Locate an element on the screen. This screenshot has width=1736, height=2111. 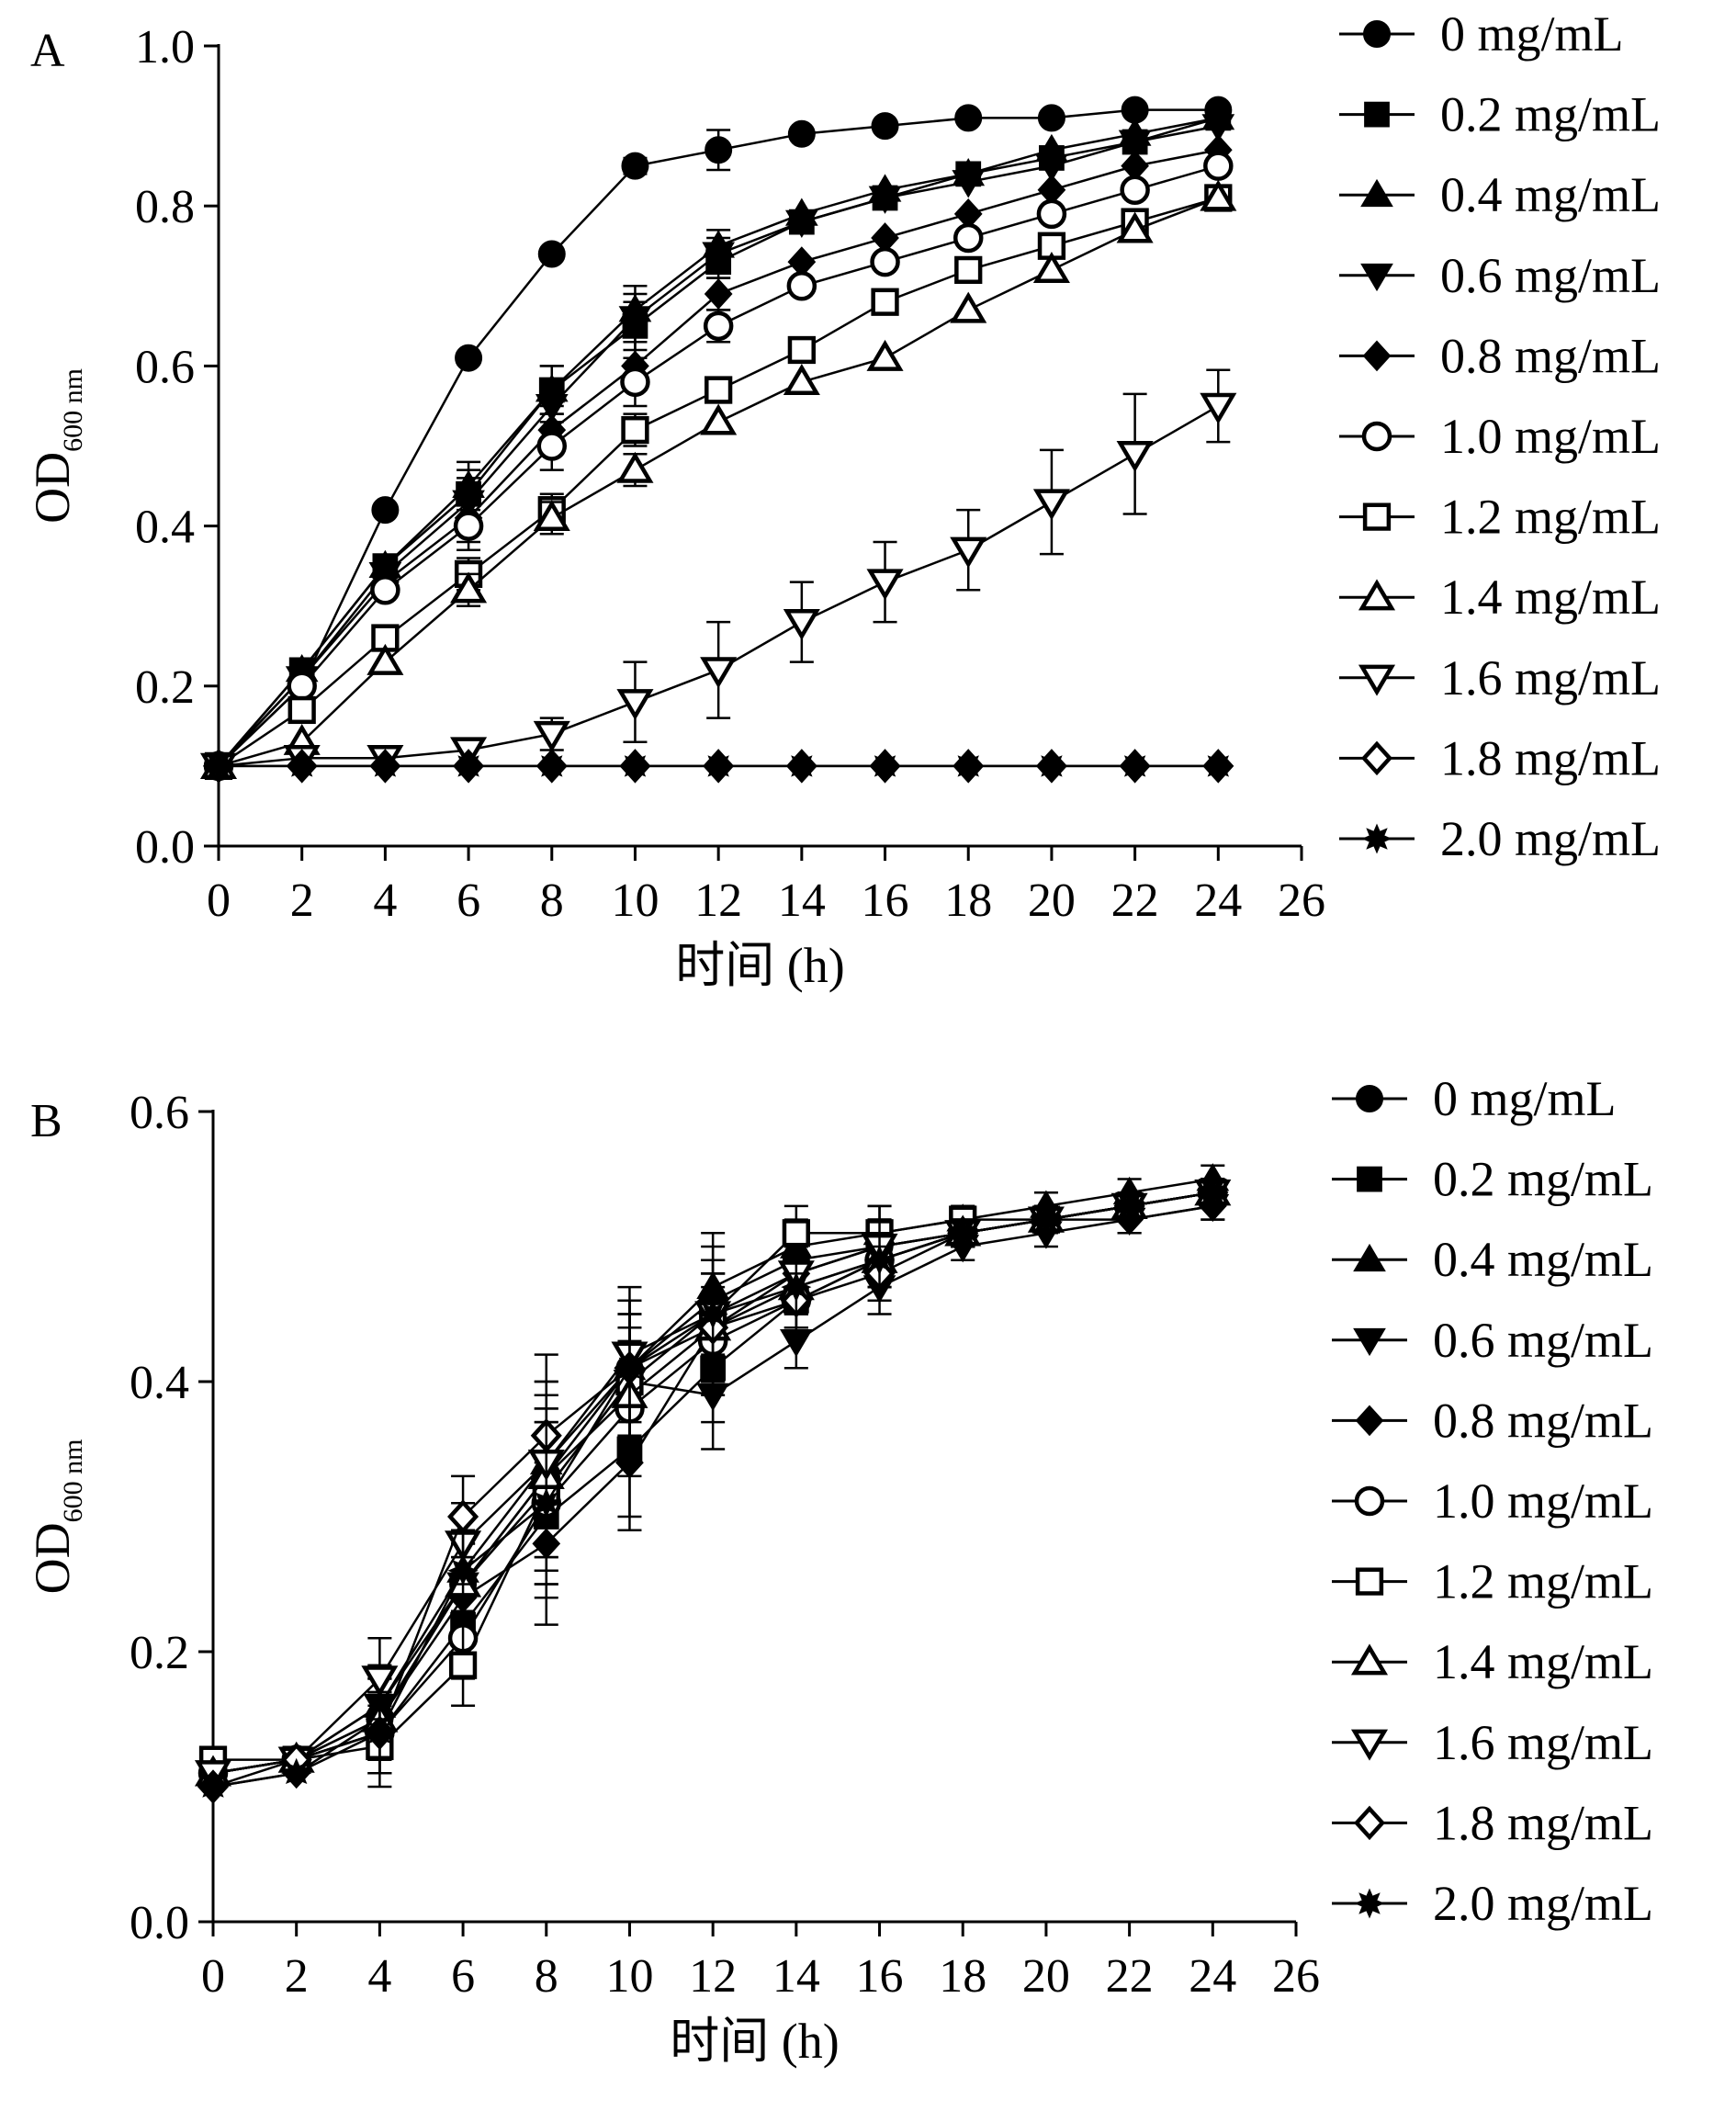
x-tick-label: 14 is located at coordinates (796, 1976).